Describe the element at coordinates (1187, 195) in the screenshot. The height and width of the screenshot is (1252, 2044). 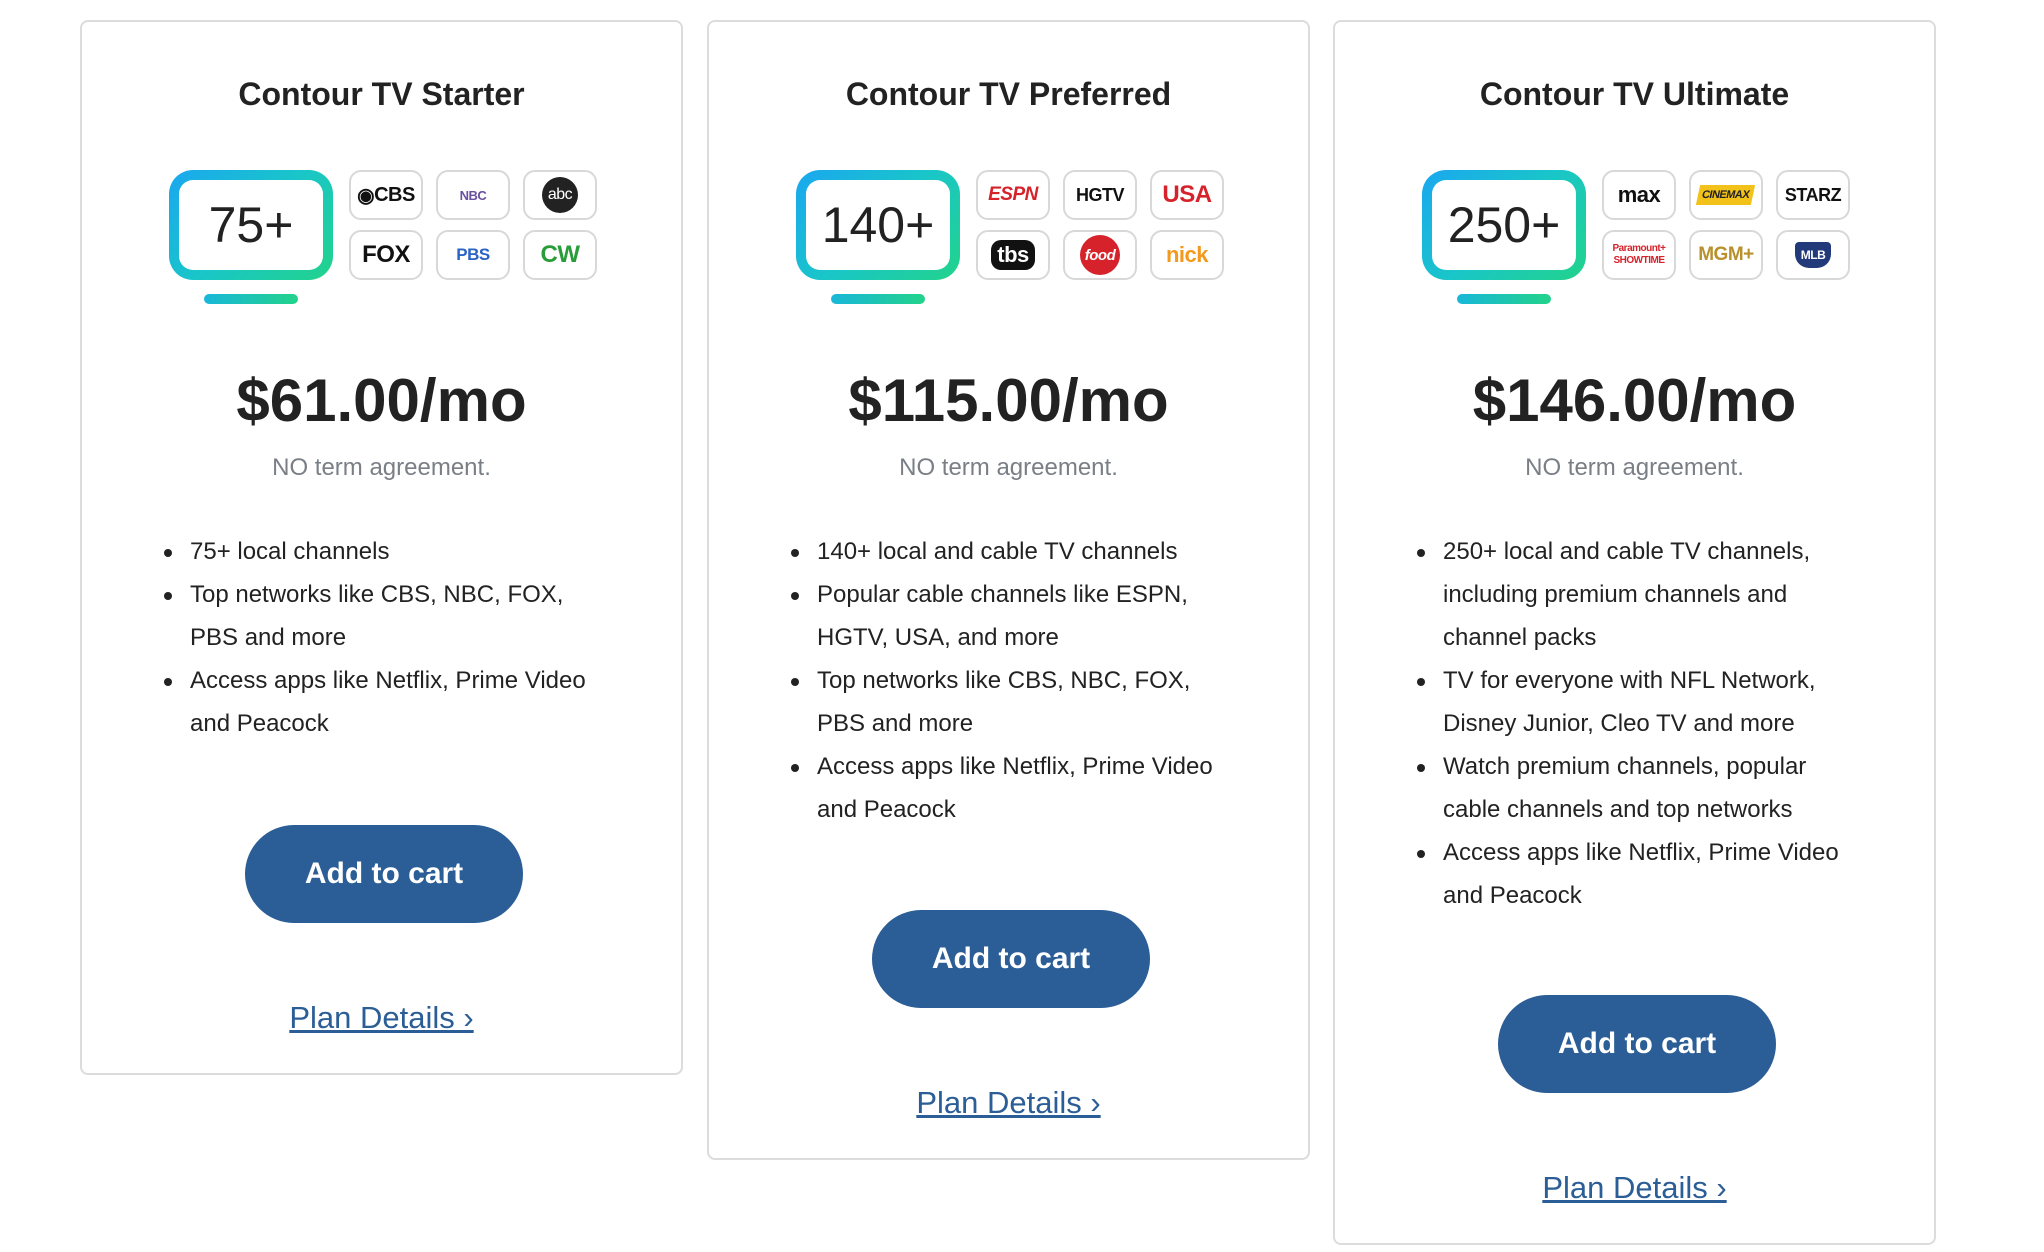
I see `usa-logo-icon: USA` at that location.